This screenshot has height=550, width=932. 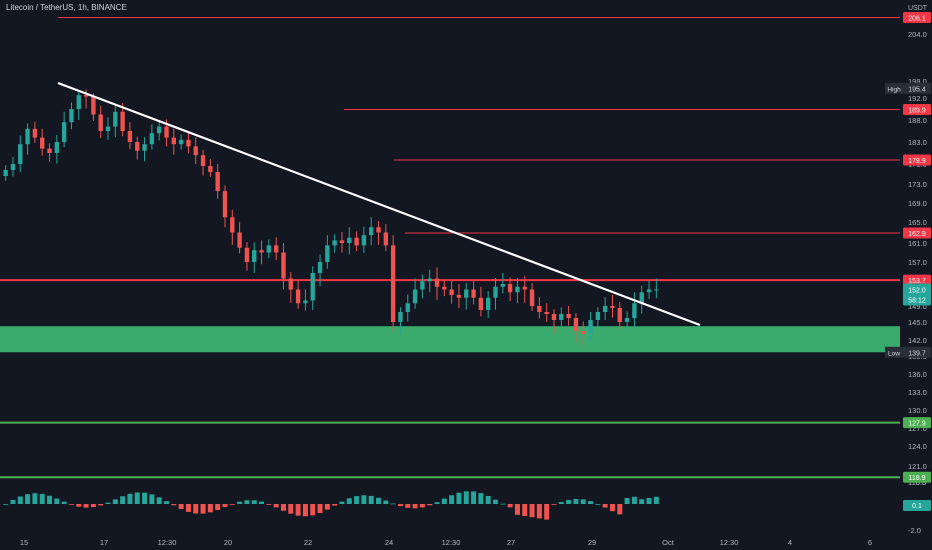 I want to click on x-tick-label: 15, so click(x=24, y=542).